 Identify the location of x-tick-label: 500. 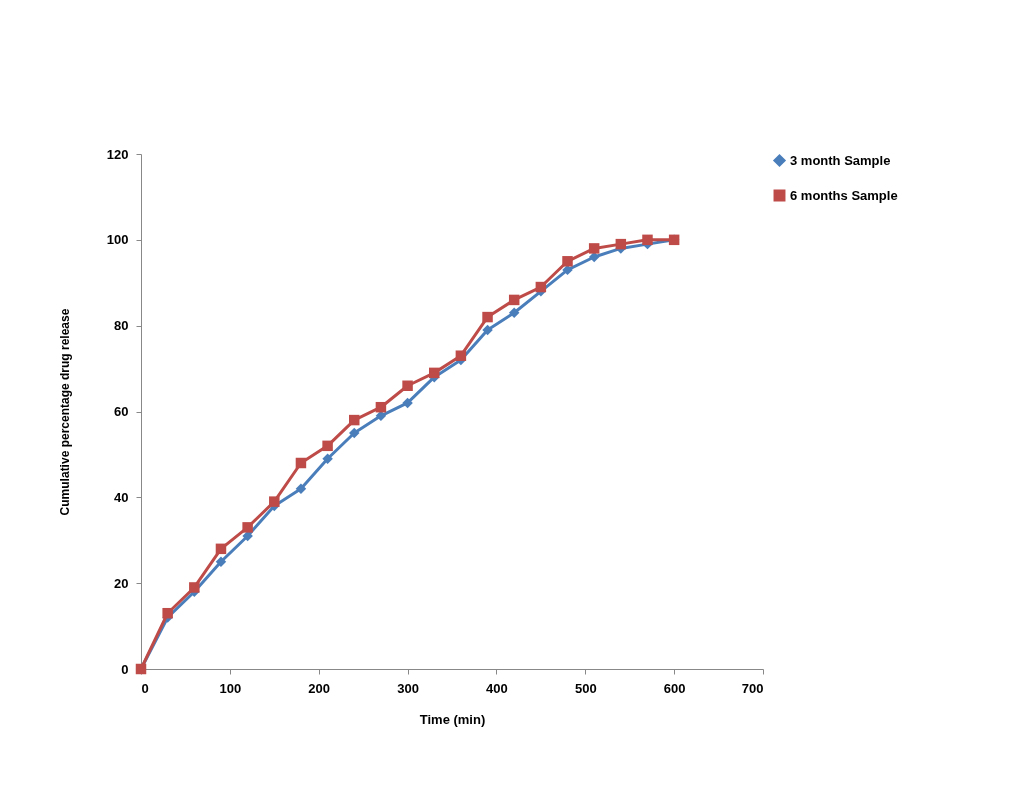
(585, 688).